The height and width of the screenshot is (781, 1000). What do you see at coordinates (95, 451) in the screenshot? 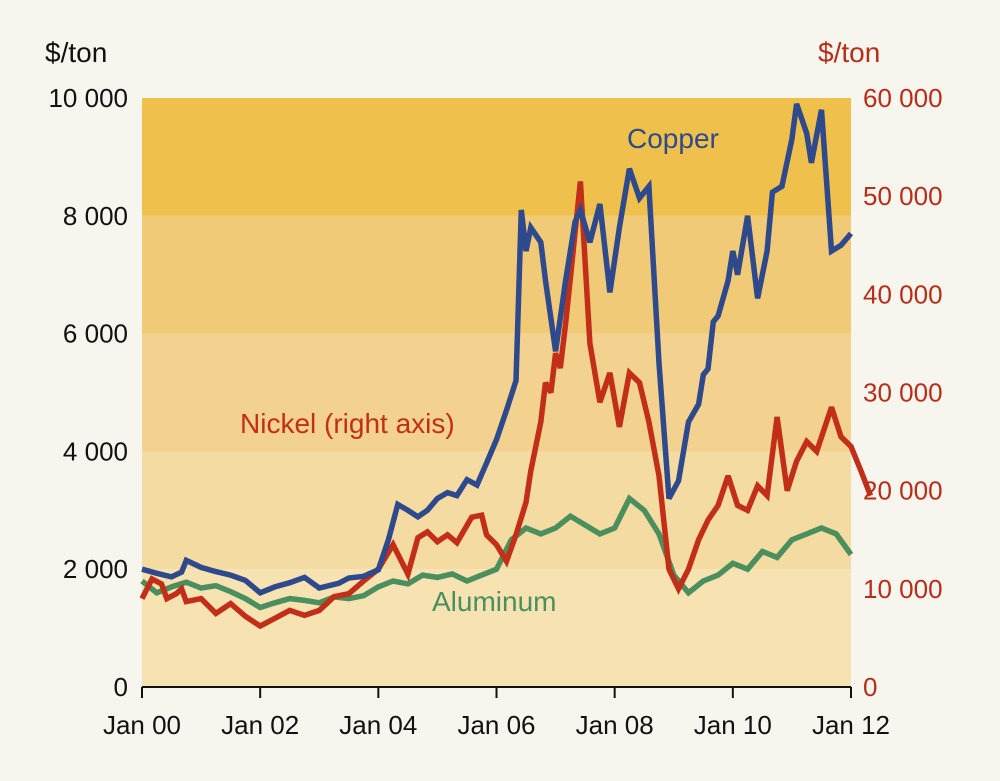
I see `left-tick-label: 4 000` at bounding box center [95, 451].